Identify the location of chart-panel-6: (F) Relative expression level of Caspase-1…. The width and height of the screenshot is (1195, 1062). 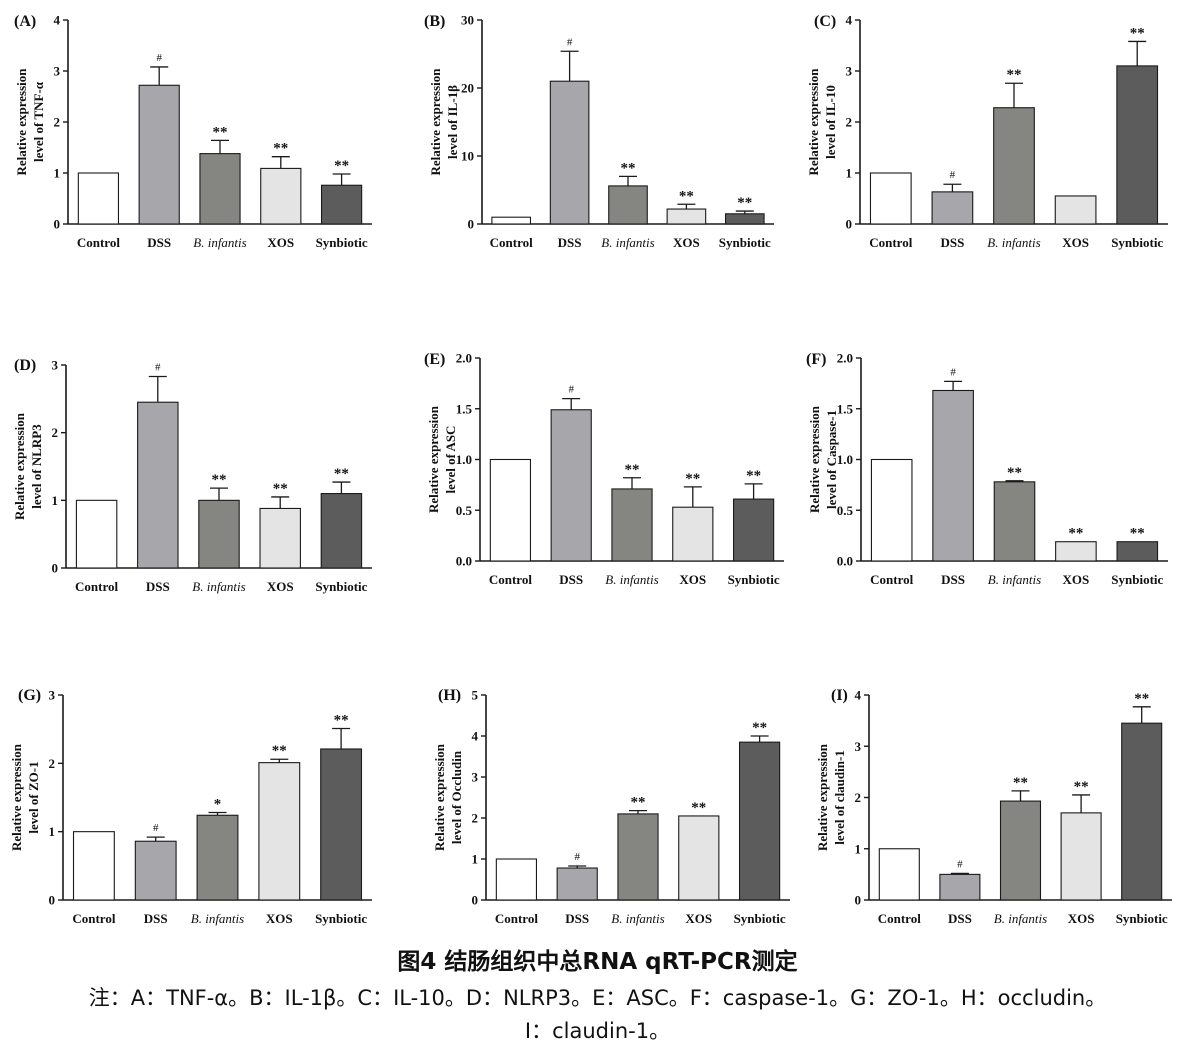
(987, 469).